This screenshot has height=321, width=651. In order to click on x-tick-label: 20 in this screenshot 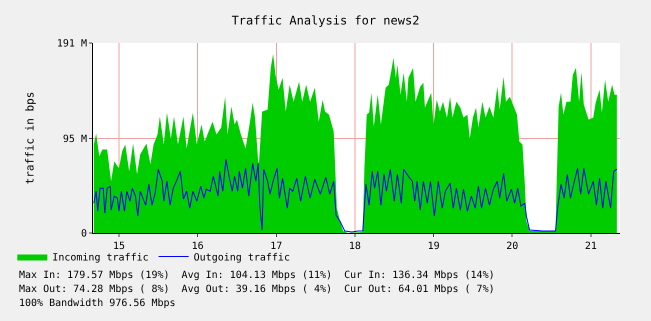, I will do `click(512, 246)`.